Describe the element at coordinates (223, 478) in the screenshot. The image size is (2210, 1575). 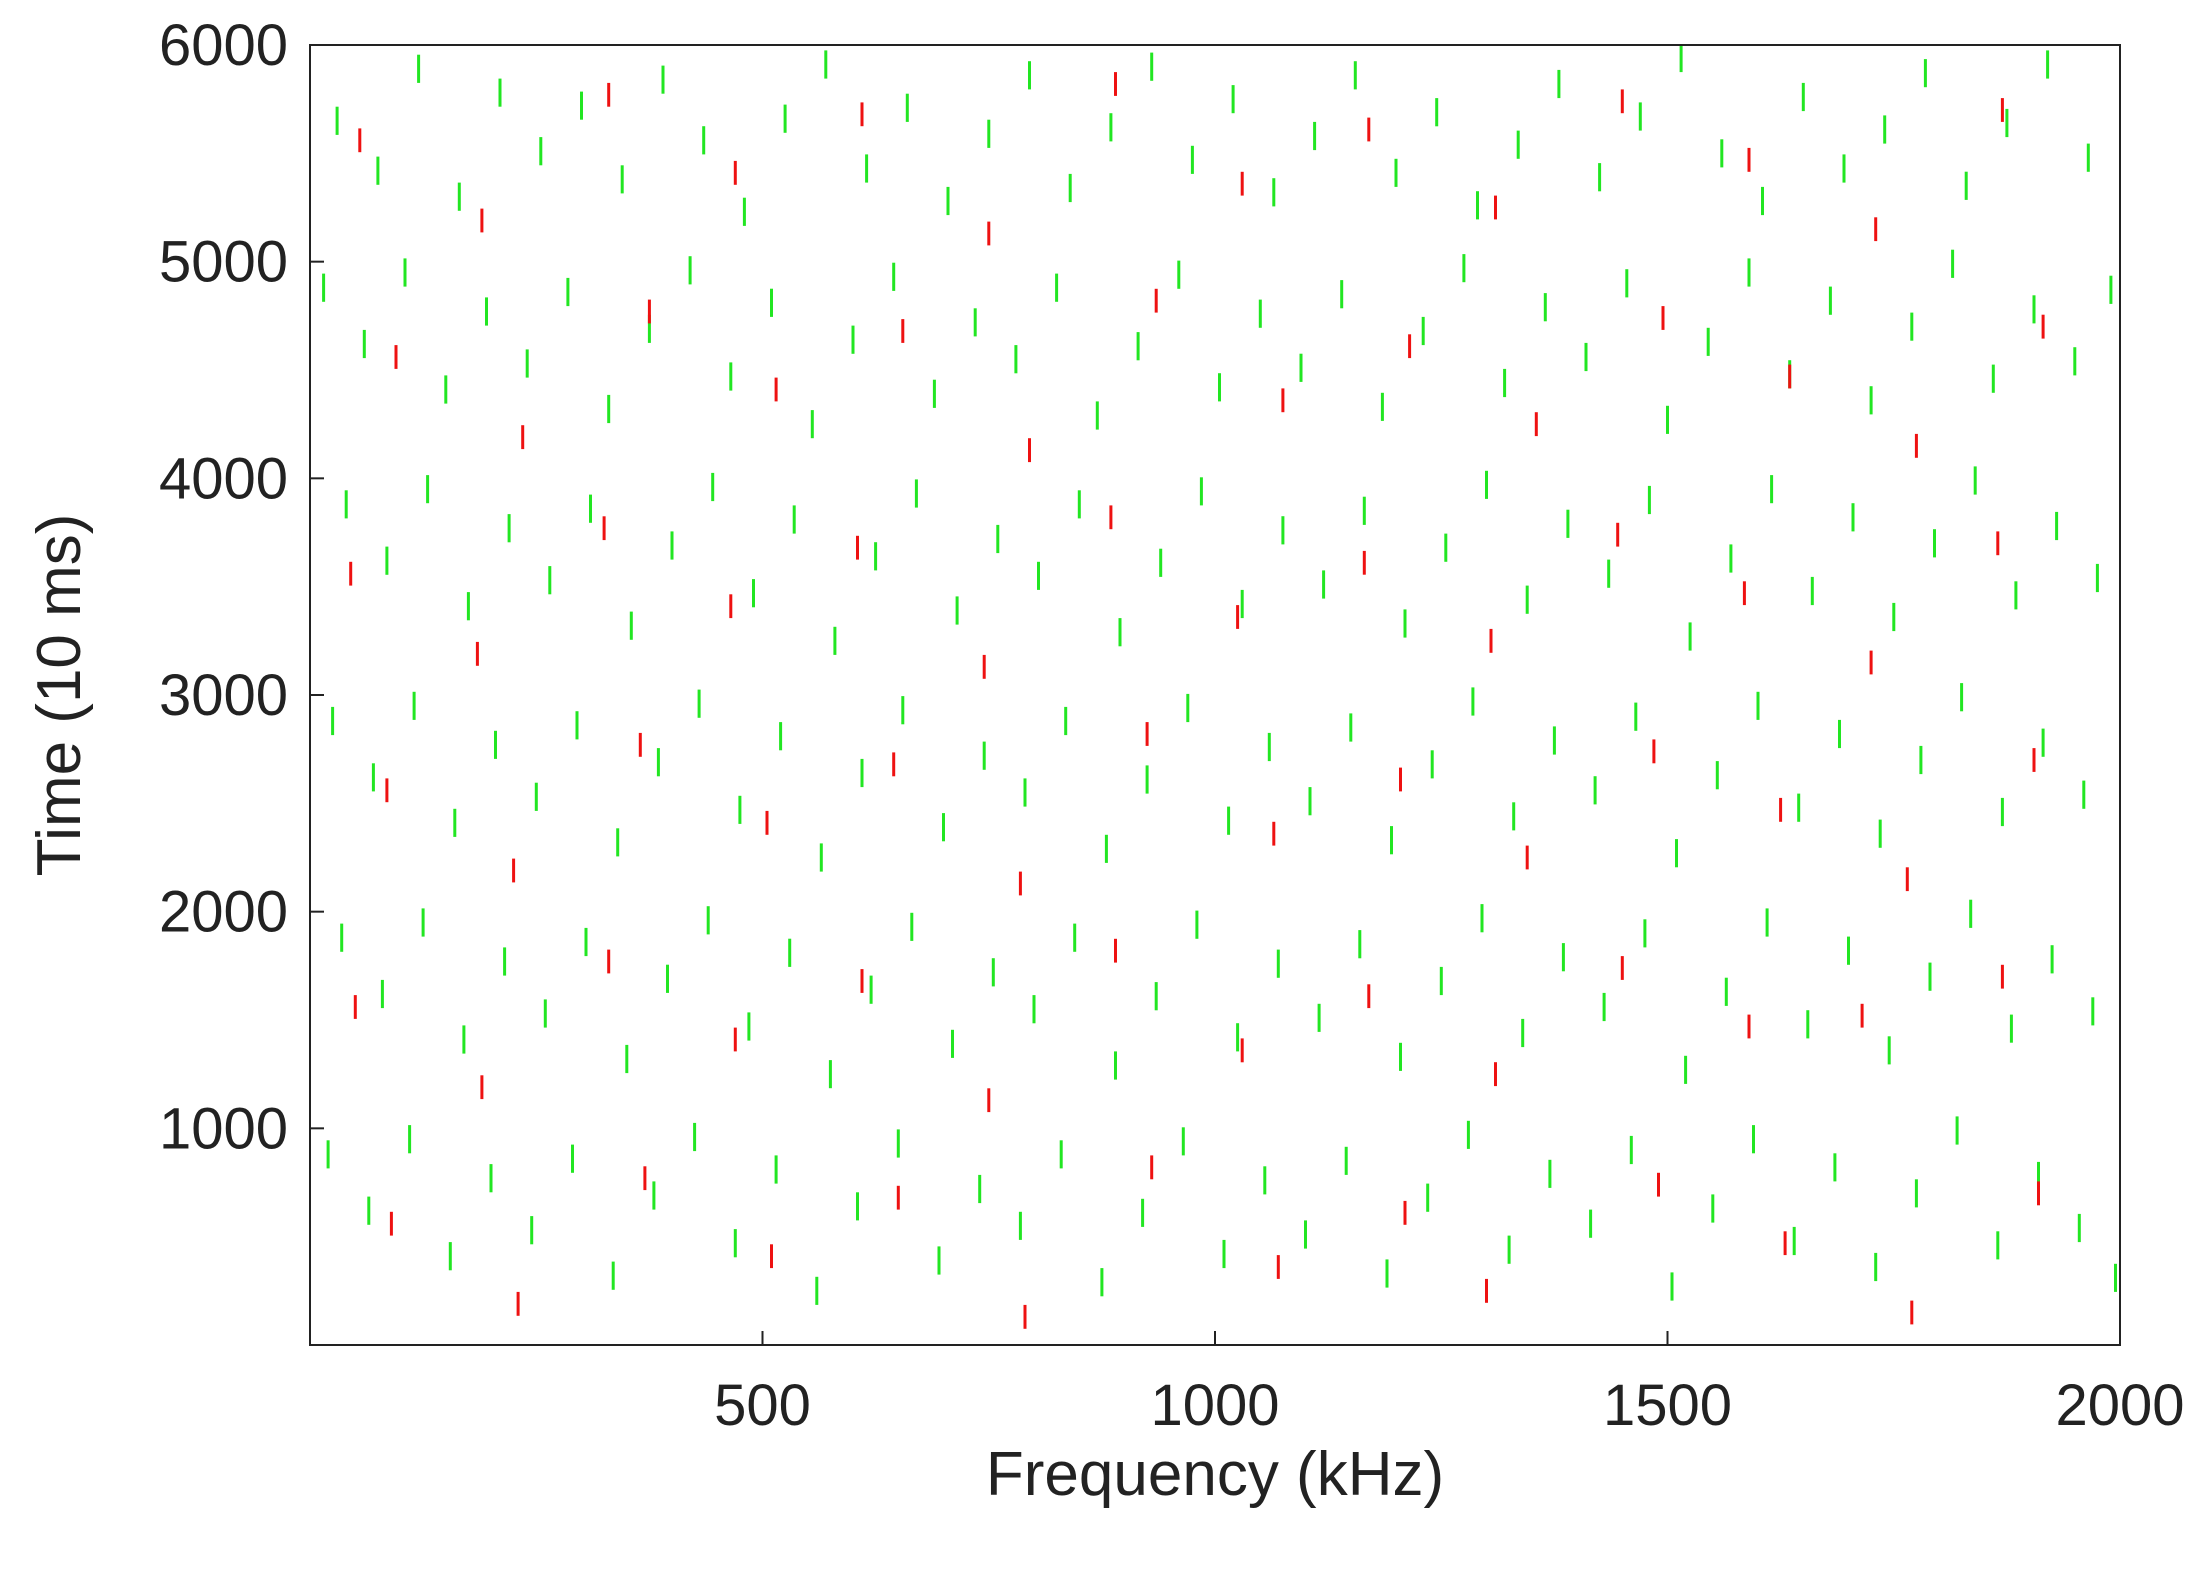
I see `y-tick-label-3: 4000` at that location.